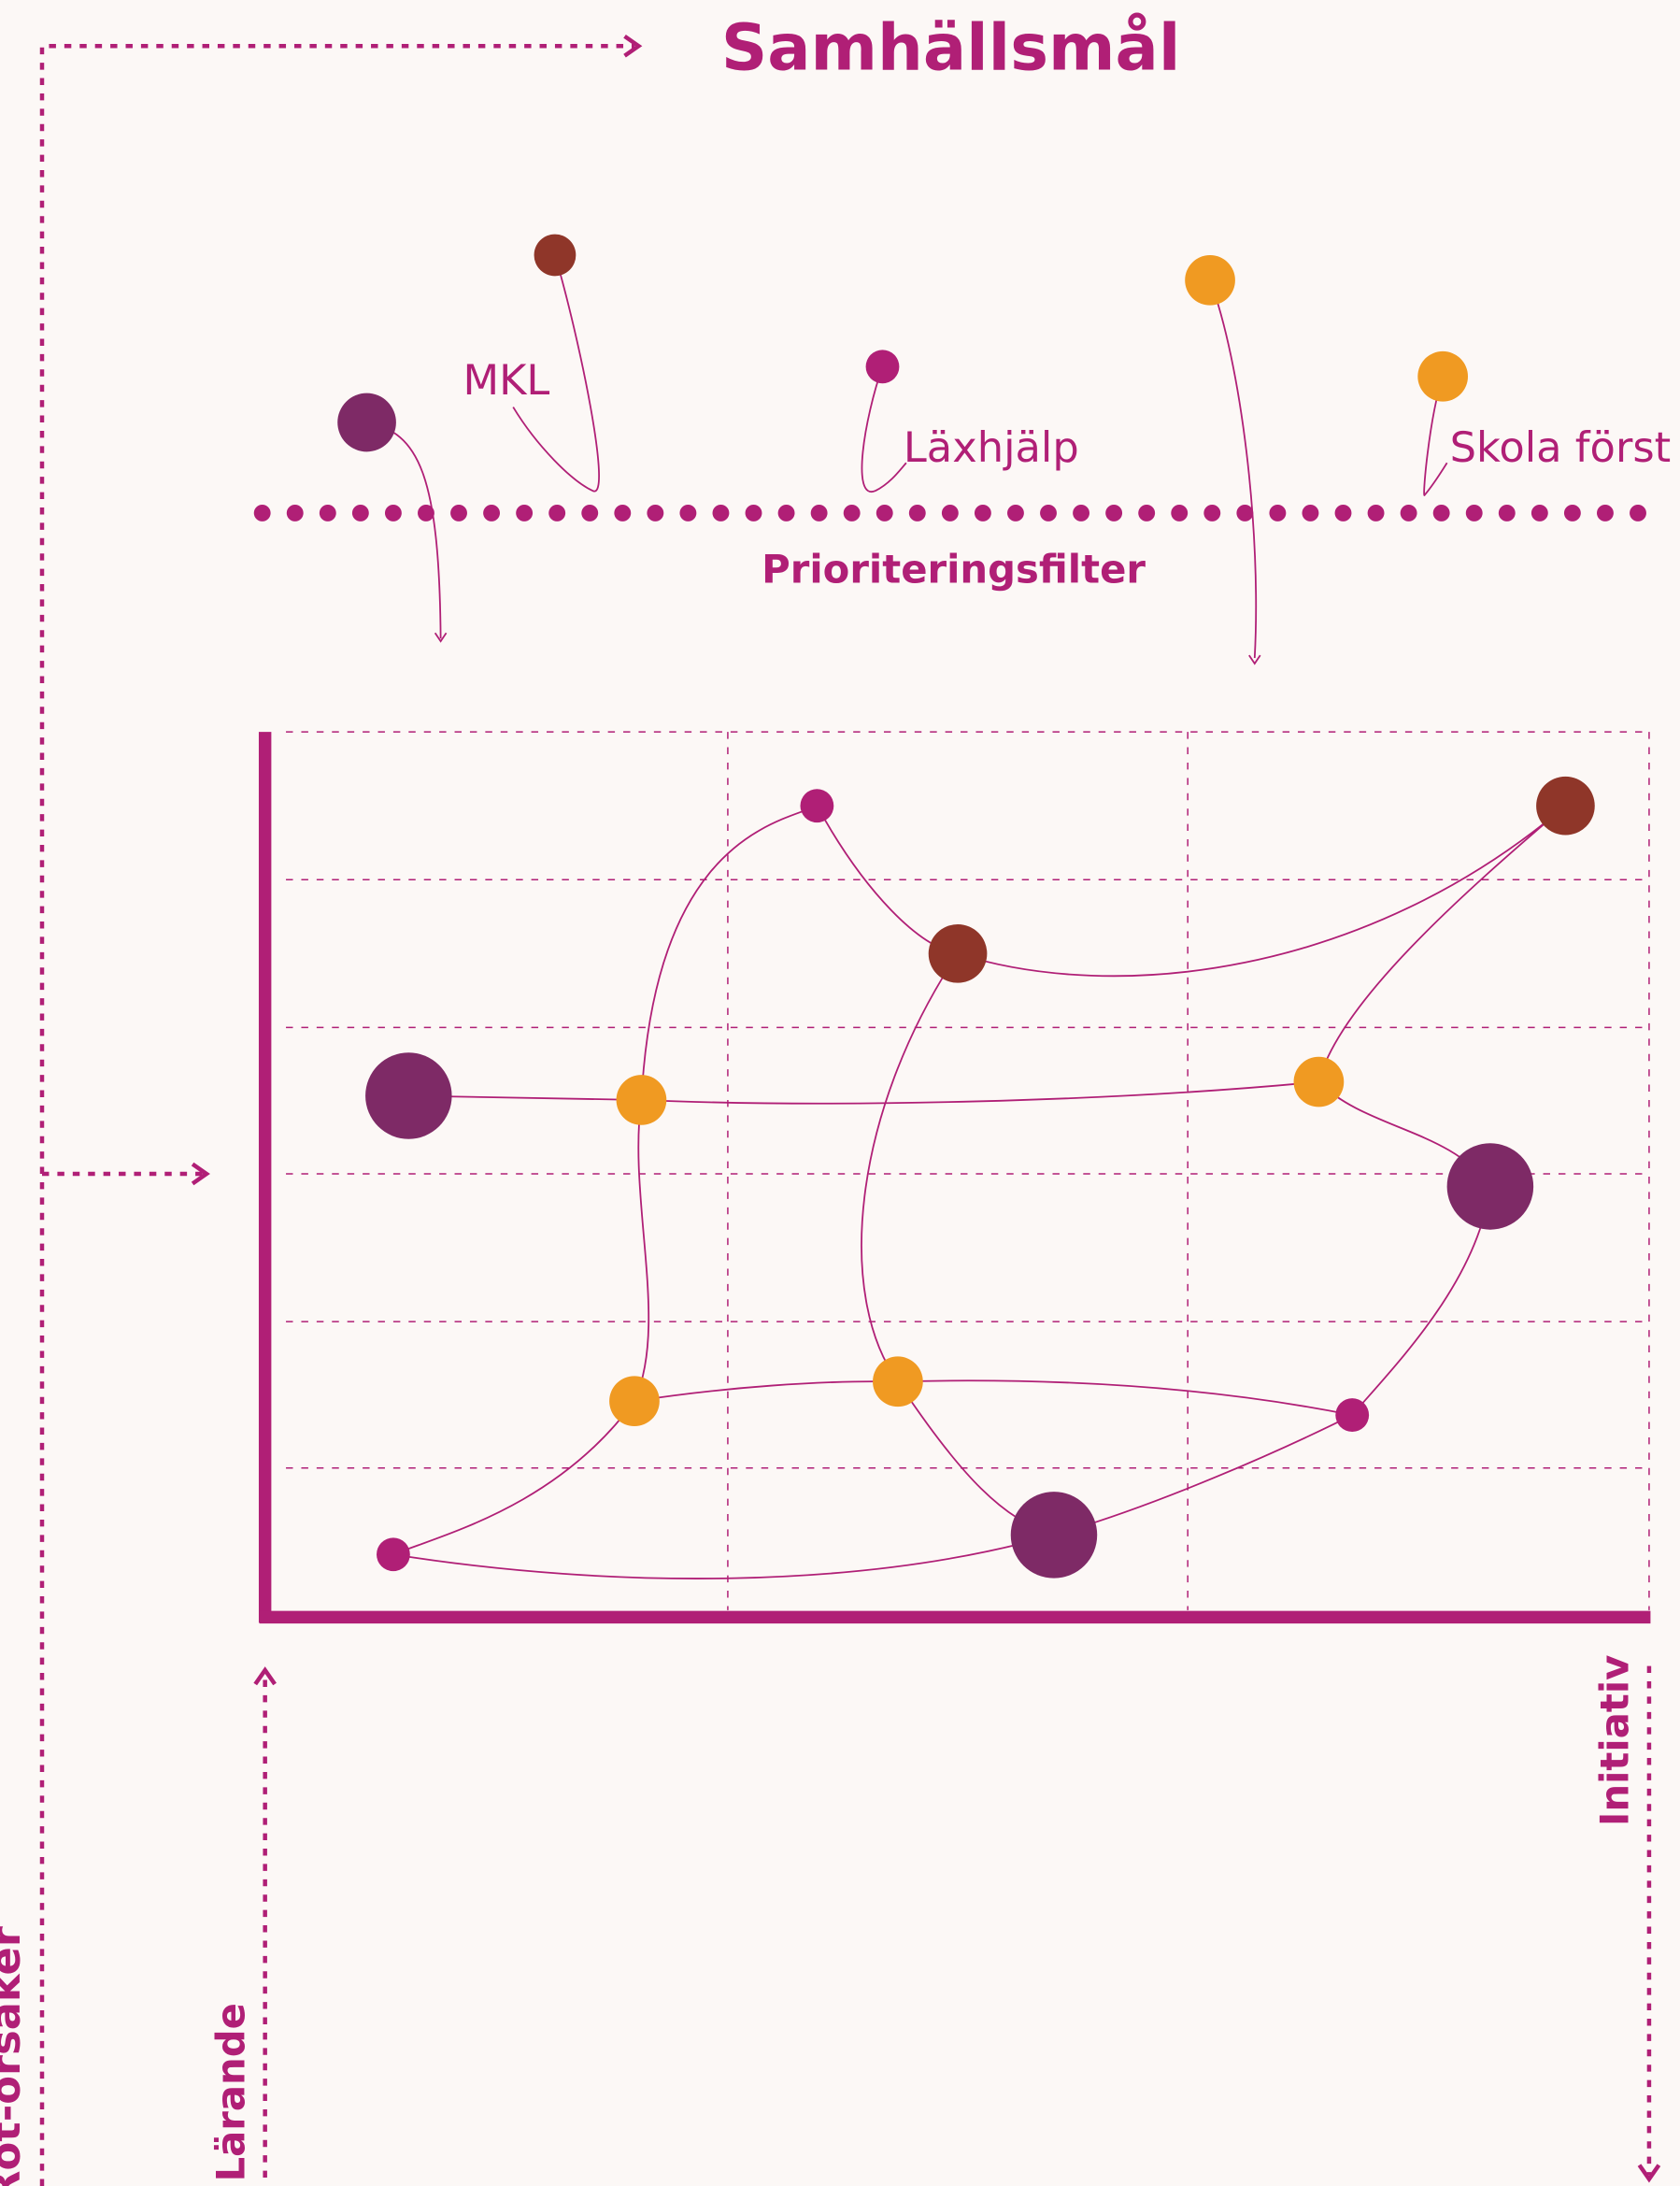 The width and height of the screenshot is (1680, 2186). Describe the element at coordinates (1615, 1741) in the screenshot. I see `x-label: Initiativ` at that location.